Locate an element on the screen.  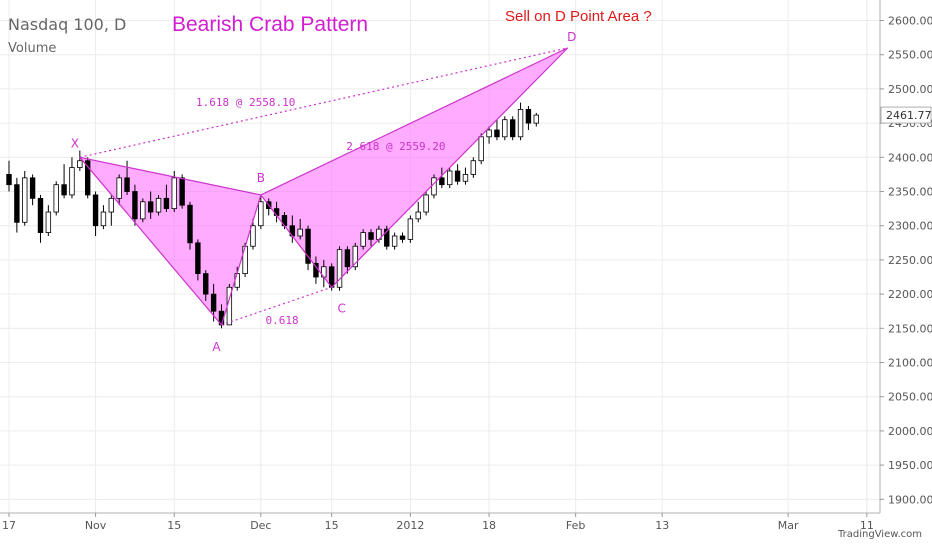
price-tick-label: 2250.00 is located at coordinates (910, 260).